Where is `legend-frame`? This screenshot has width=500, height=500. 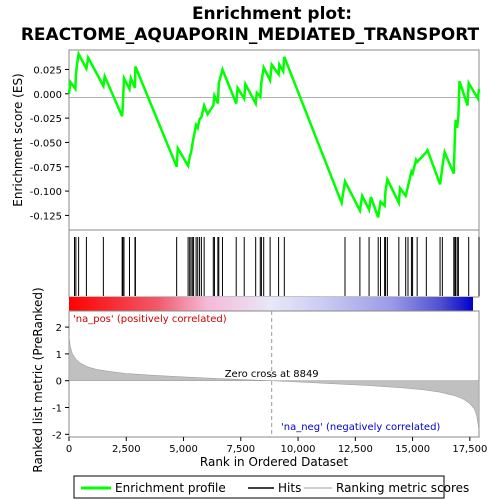 legend-frame is located at coordinates (259, 487).